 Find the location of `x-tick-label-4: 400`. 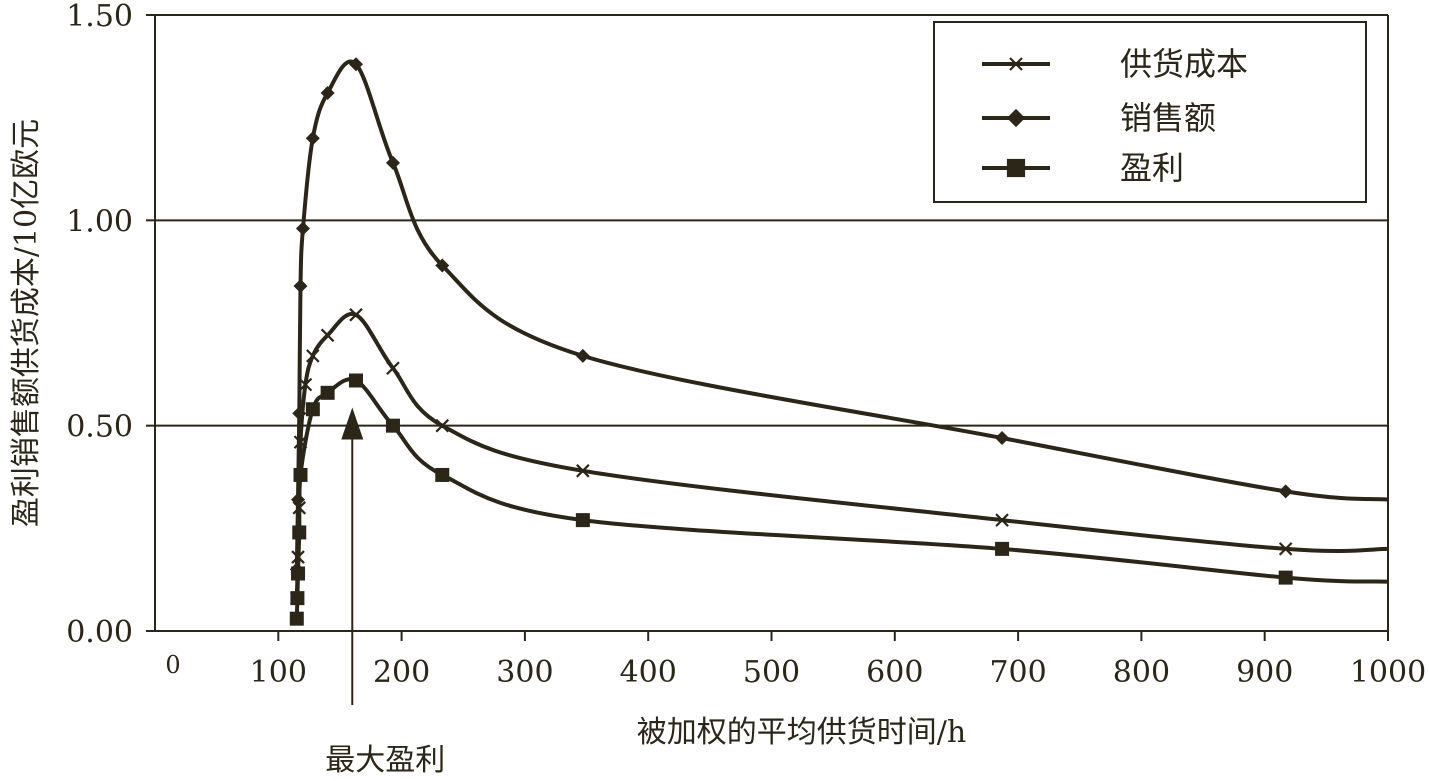

x-tick-label-4: 400 is located at coordinates (648, 672).